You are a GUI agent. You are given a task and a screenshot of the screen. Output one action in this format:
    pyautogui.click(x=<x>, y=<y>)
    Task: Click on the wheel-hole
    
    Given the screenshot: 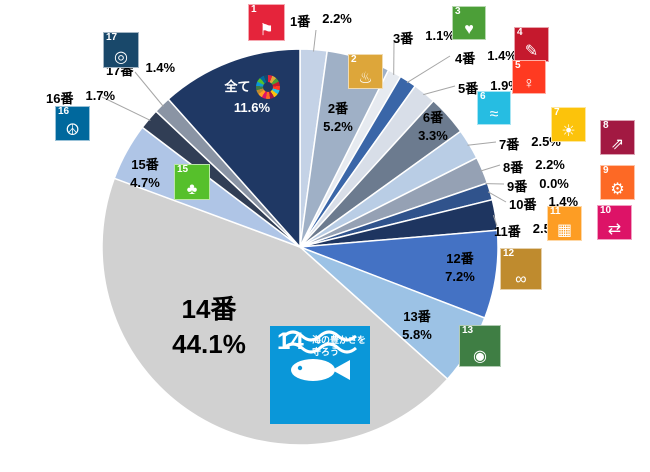 What is the action you would take?
    pyautogui.click(x=267, y=87)
    